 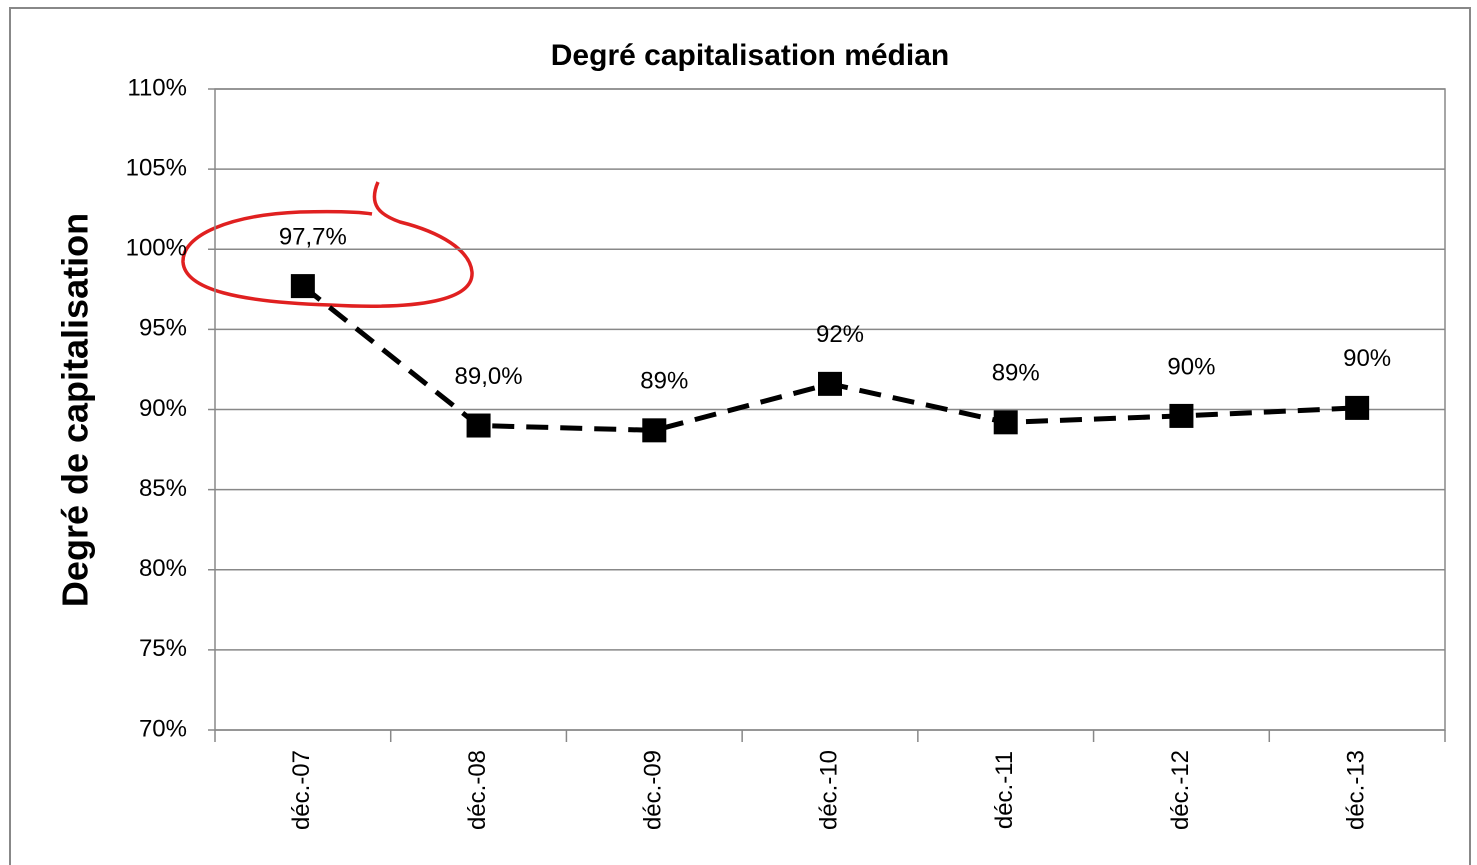 What do you see at coordinates (1355, 790) in the screenshot?
I see `x-tick-label: déc.-13` at bounding box center [1355, 790].